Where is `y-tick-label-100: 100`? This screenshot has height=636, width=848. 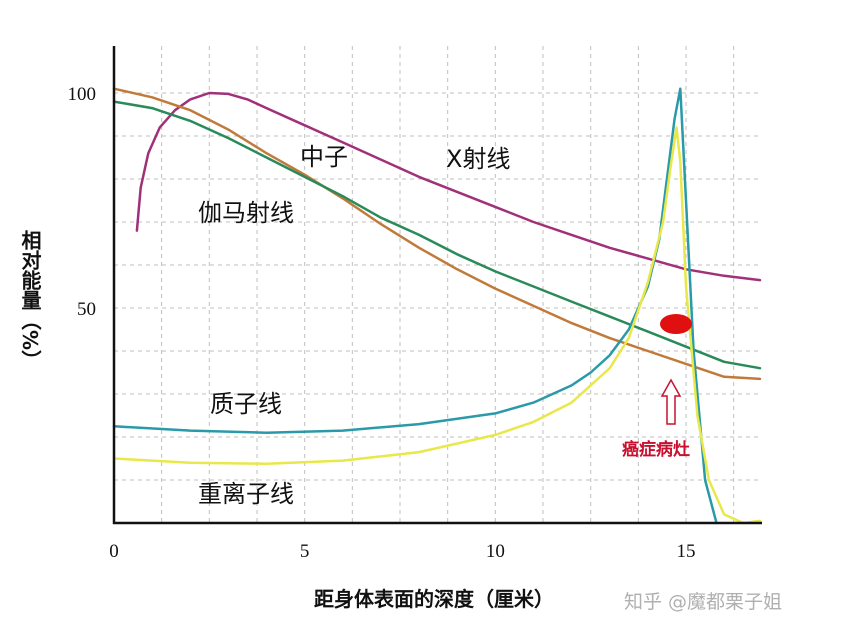
y-tick-label-100: 100 is located at coordinates (82, 94).